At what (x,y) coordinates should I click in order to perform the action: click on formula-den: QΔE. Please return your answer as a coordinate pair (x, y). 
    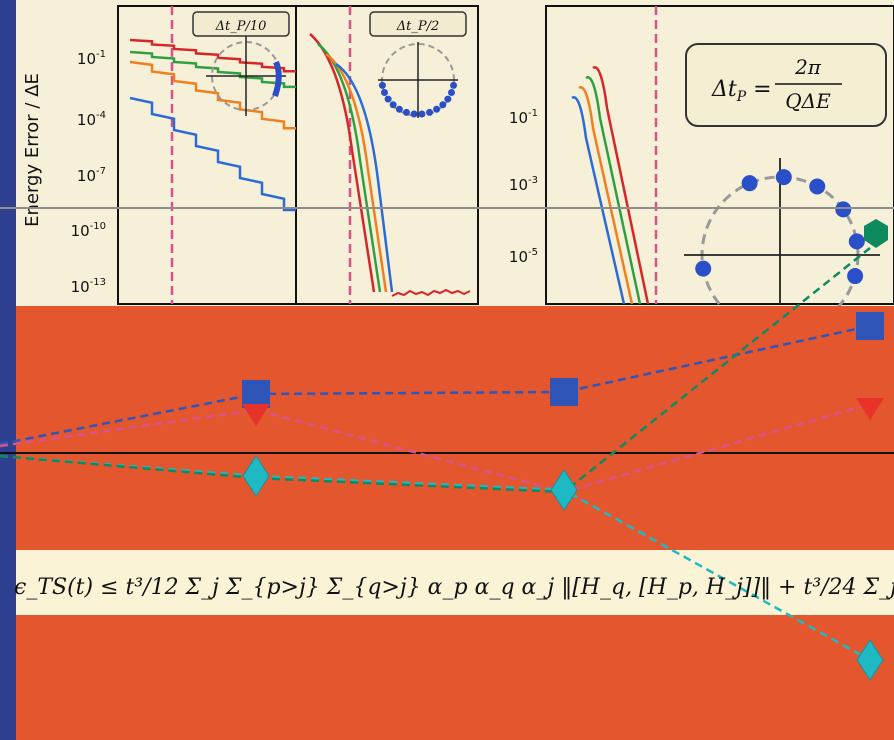
    Looking at the image, I should click on (808, 101).